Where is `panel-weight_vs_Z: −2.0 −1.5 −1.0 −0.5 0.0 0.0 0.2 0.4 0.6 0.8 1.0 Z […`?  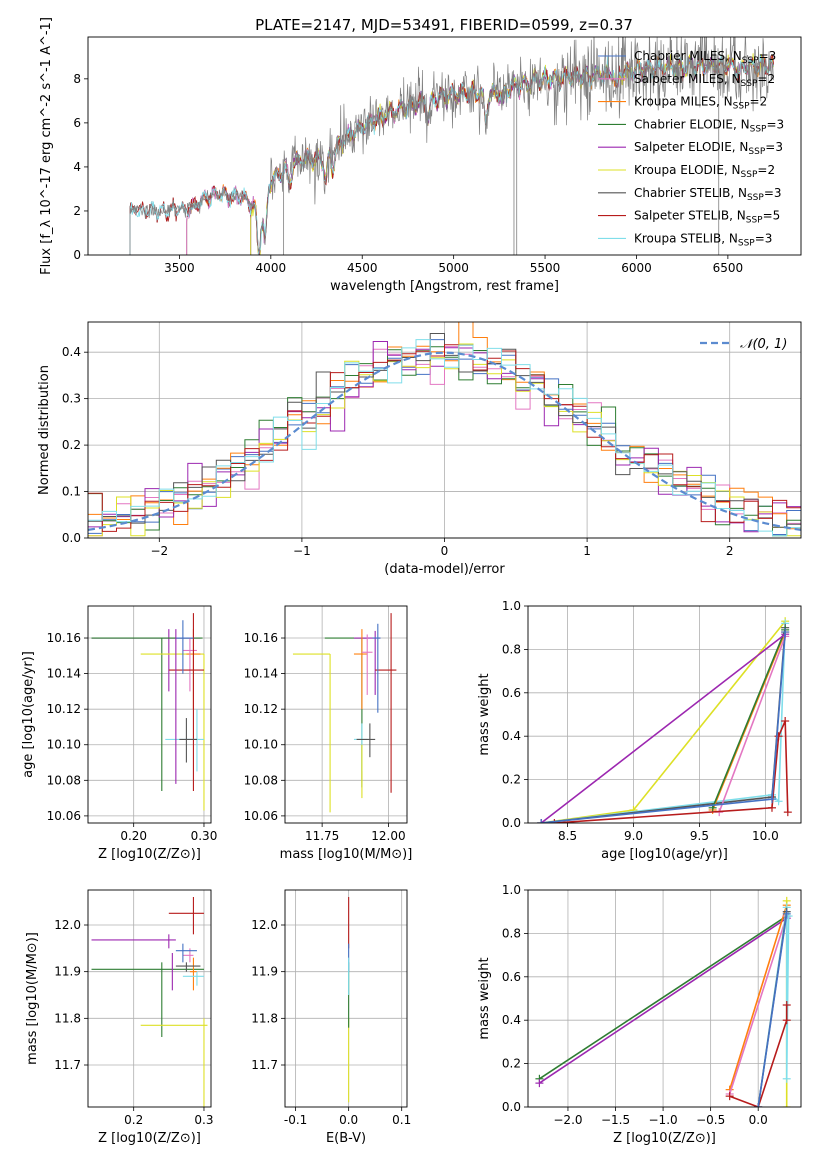 panel-weight_vs_Z: −2.0 −1.5 −1.0 −0.5 0.0 0.0 0.2 0.4 0.6 0.8 1.0 Z [… is located at coordinates (639, 1014).